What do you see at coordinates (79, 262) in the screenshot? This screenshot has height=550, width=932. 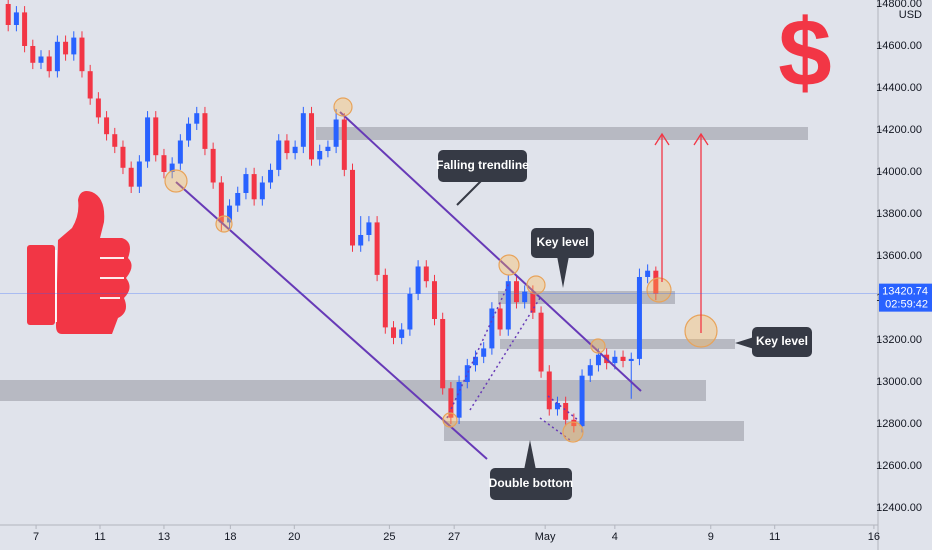 I see `thumbs-up-icon` at bounding box center [79, 262].